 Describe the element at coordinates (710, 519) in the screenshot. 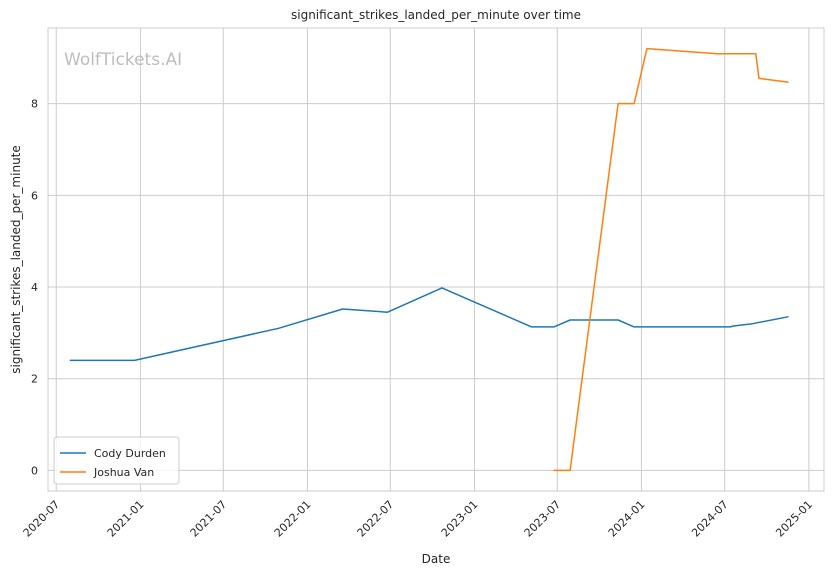

I see `x-tick-label: 2024-07` at that location.